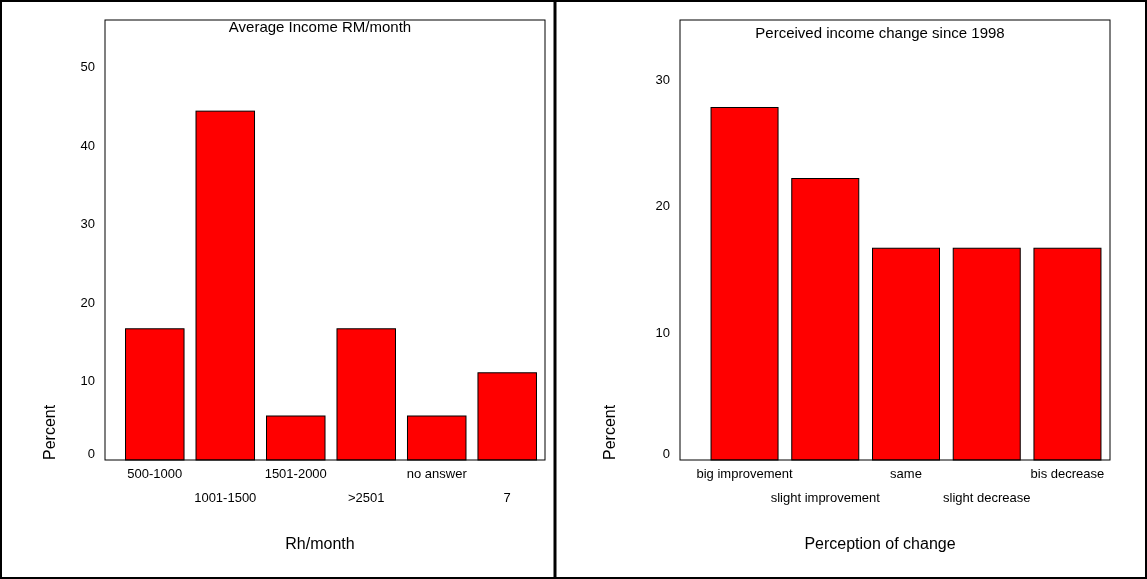  I want to click on x-tick-label: 500-1000, so click(155, 473).